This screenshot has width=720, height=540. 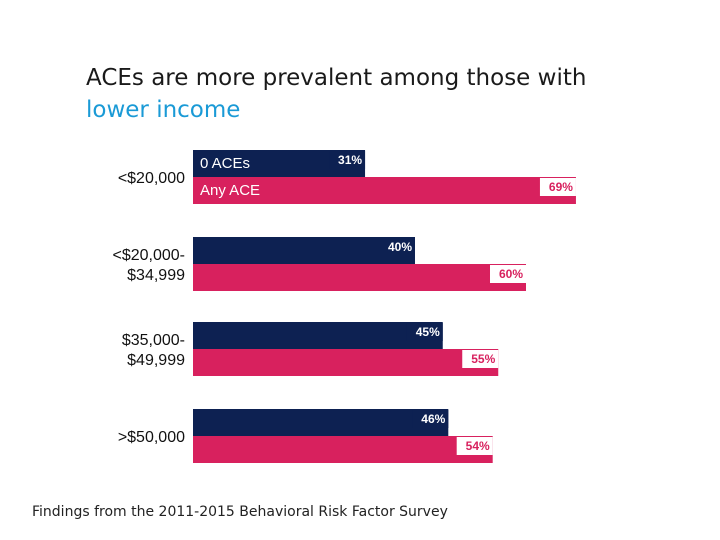 I want to click on chart-title-line1: ACEs are more prevalent among those with, so click(x=336, y=78).